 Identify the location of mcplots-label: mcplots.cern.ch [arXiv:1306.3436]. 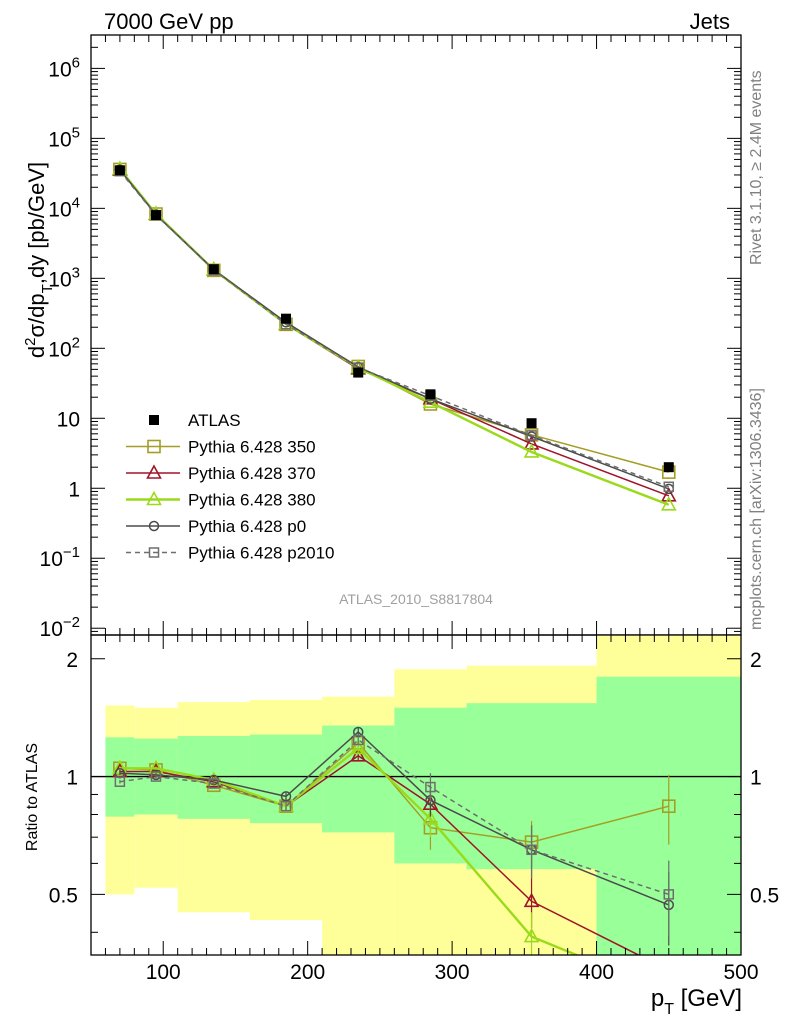
(756, 509).